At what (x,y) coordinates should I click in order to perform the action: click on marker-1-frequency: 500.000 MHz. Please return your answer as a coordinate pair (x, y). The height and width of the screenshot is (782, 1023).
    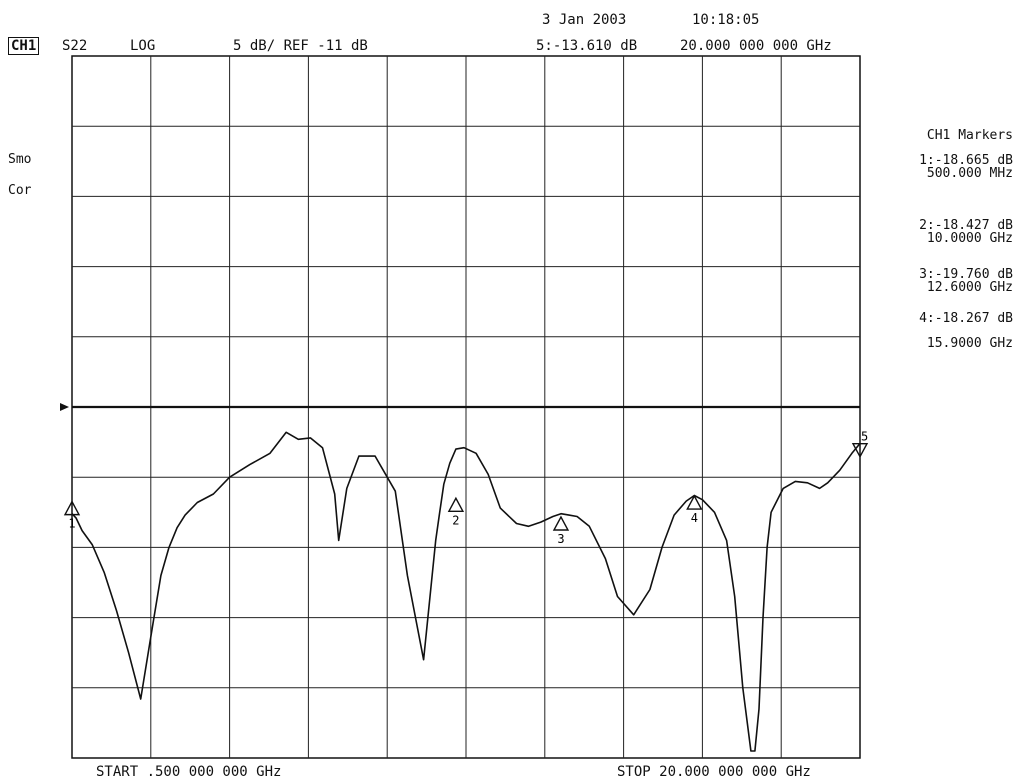
    Looking at the image, I should click on (969, 173).